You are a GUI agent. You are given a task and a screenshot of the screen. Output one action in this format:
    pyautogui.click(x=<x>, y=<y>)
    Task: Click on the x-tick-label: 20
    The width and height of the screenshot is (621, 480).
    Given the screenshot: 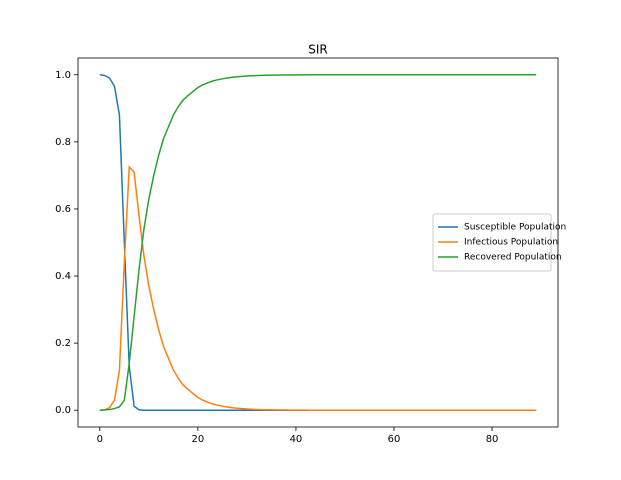 What is the action you would take?
    pyautogui.click(x=198, y=439)
    